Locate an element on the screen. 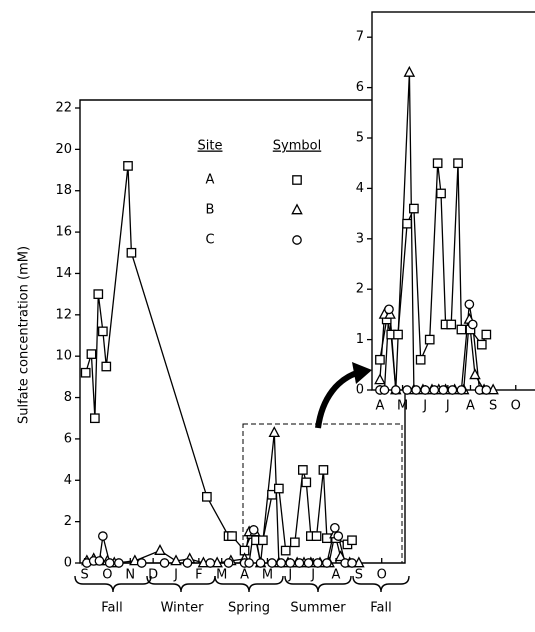 The image size is (535, 632). y-tick-label: 20 is located at coordinates (63, 149).